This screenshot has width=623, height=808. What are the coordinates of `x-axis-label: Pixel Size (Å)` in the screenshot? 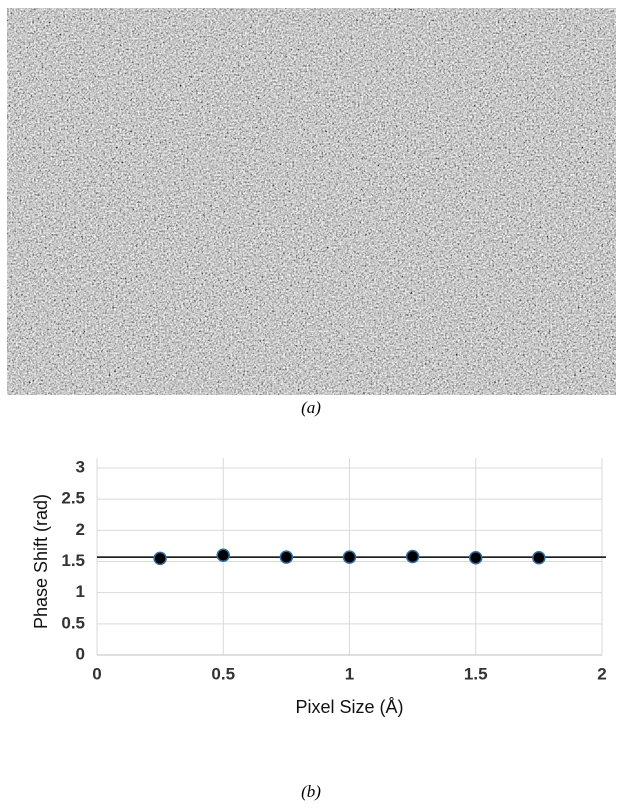 It's located at (349, 707).